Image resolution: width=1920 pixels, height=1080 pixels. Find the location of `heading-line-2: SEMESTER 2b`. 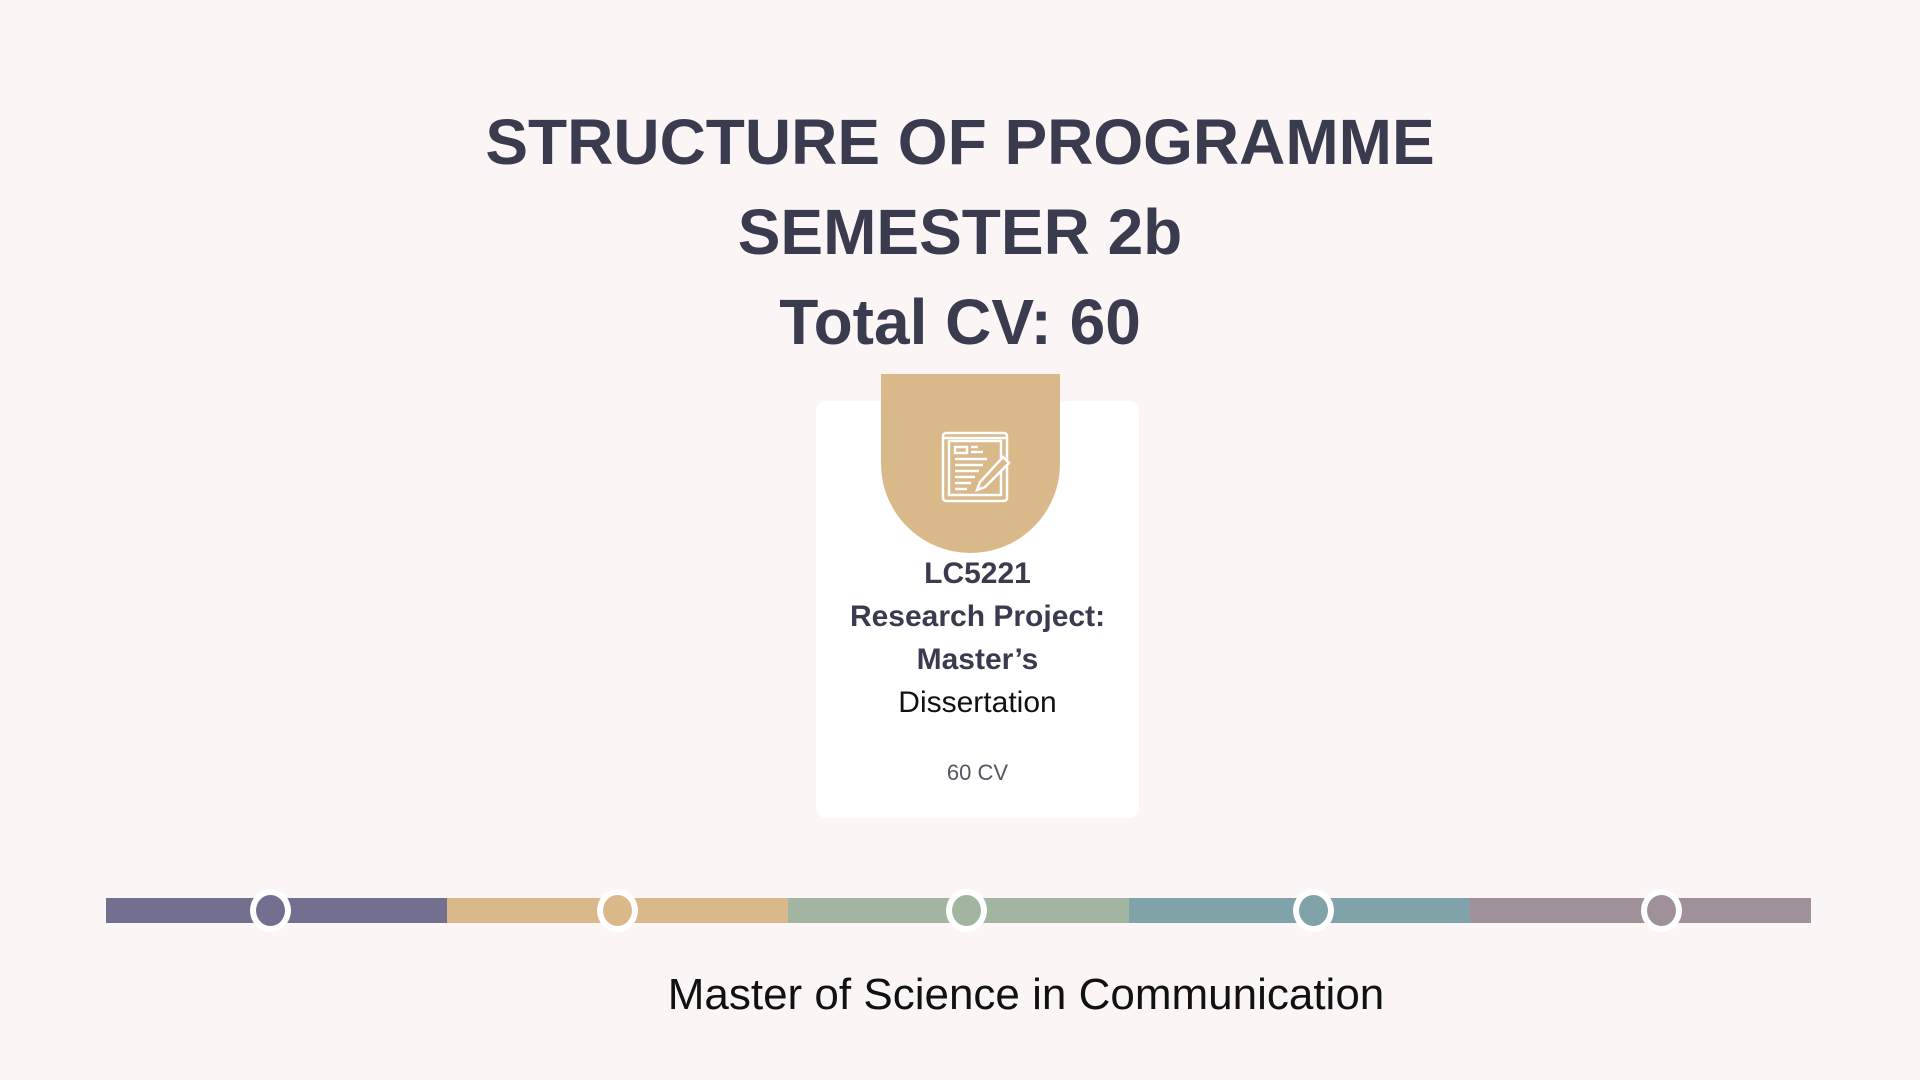

heading-line-2: SEMESTER 2b is located at coordinates (960, 232).